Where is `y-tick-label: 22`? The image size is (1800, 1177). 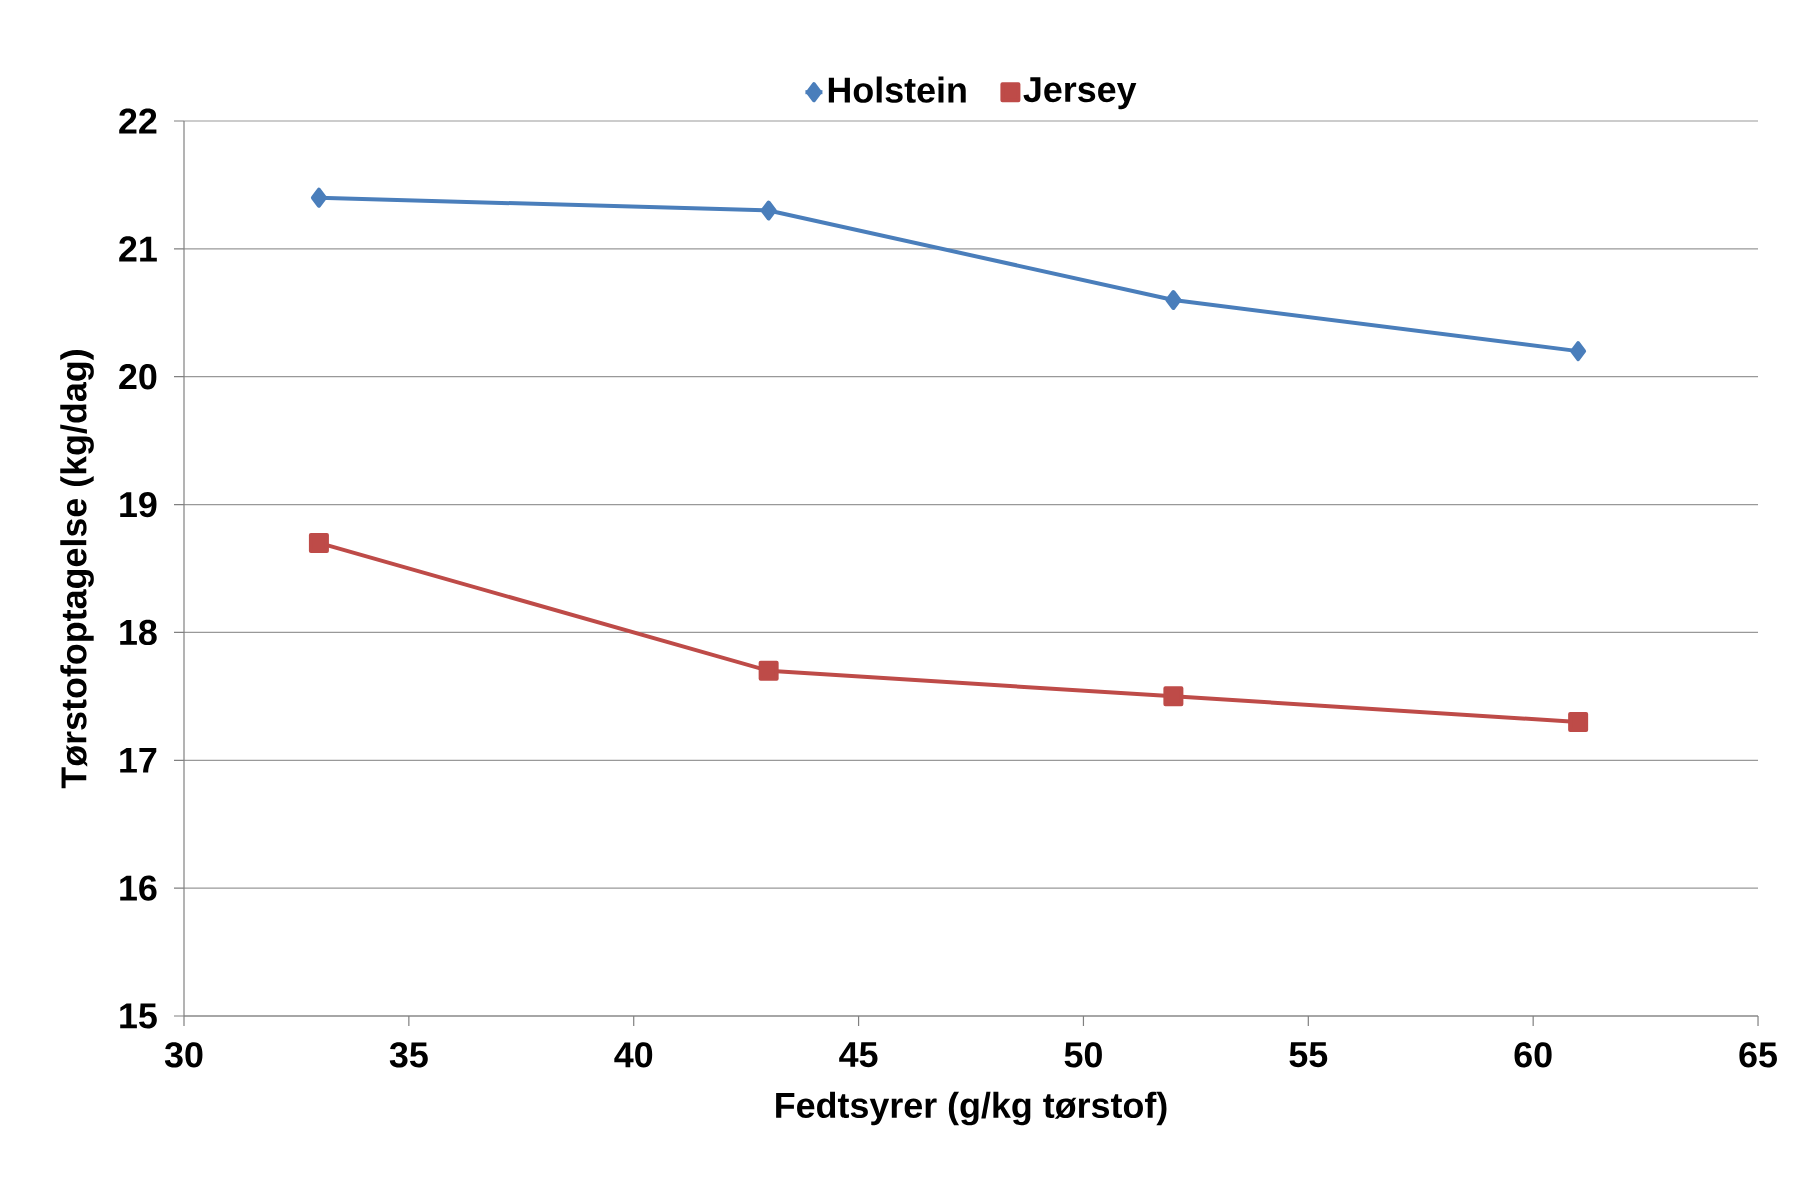 y-tick-label: 22 is located at coordinates (138, 121).